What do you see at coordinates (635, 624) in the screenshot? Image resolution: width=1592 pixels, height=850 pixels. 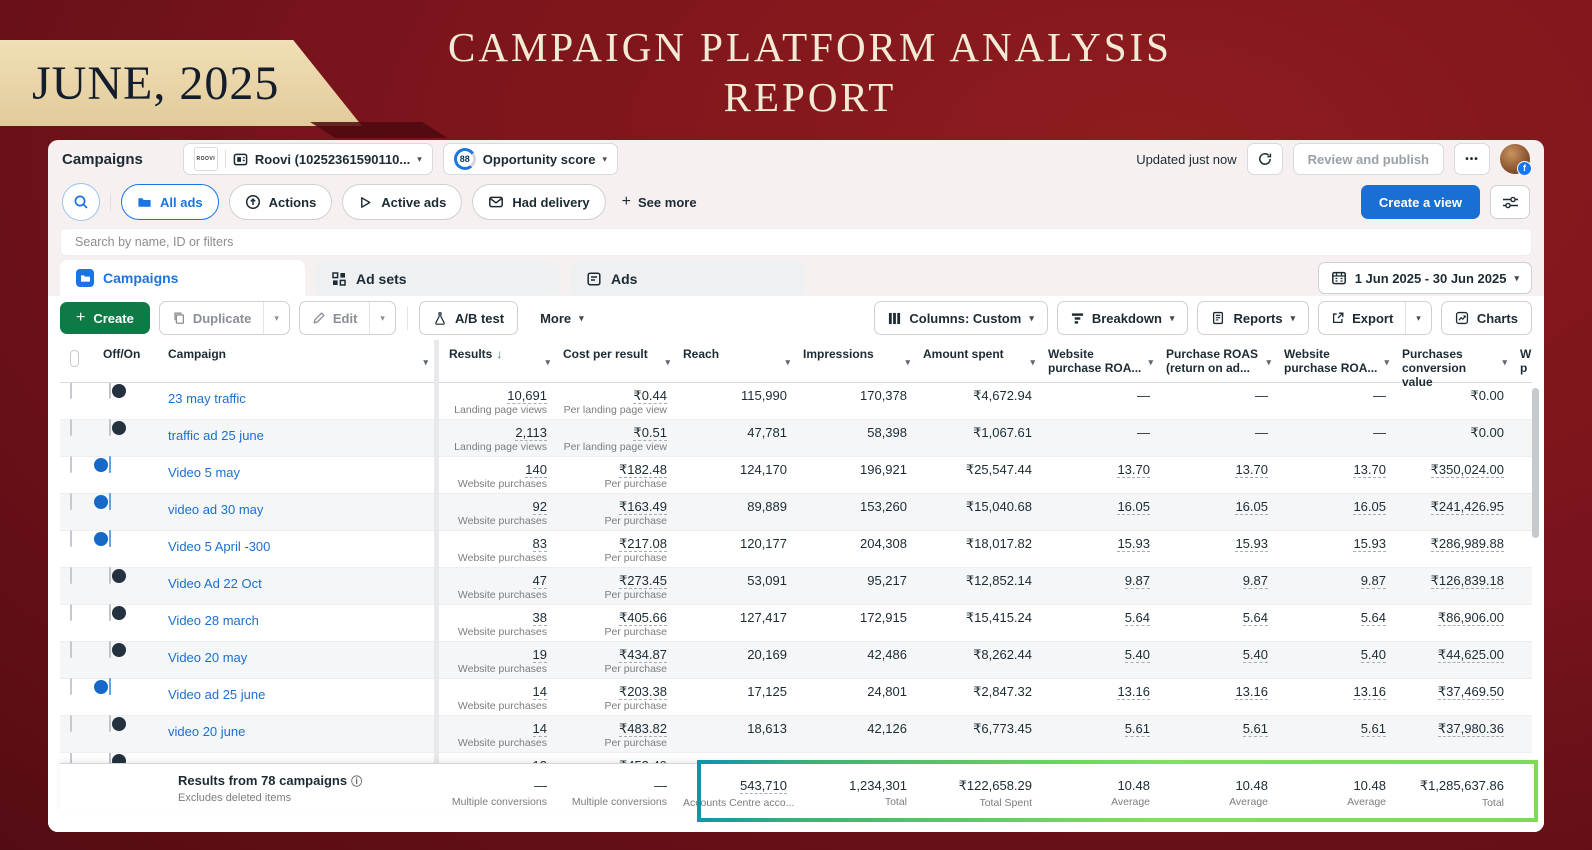 I see `cost-cell: ₹405.66 Per purchase` at bounding box center [635, 624].